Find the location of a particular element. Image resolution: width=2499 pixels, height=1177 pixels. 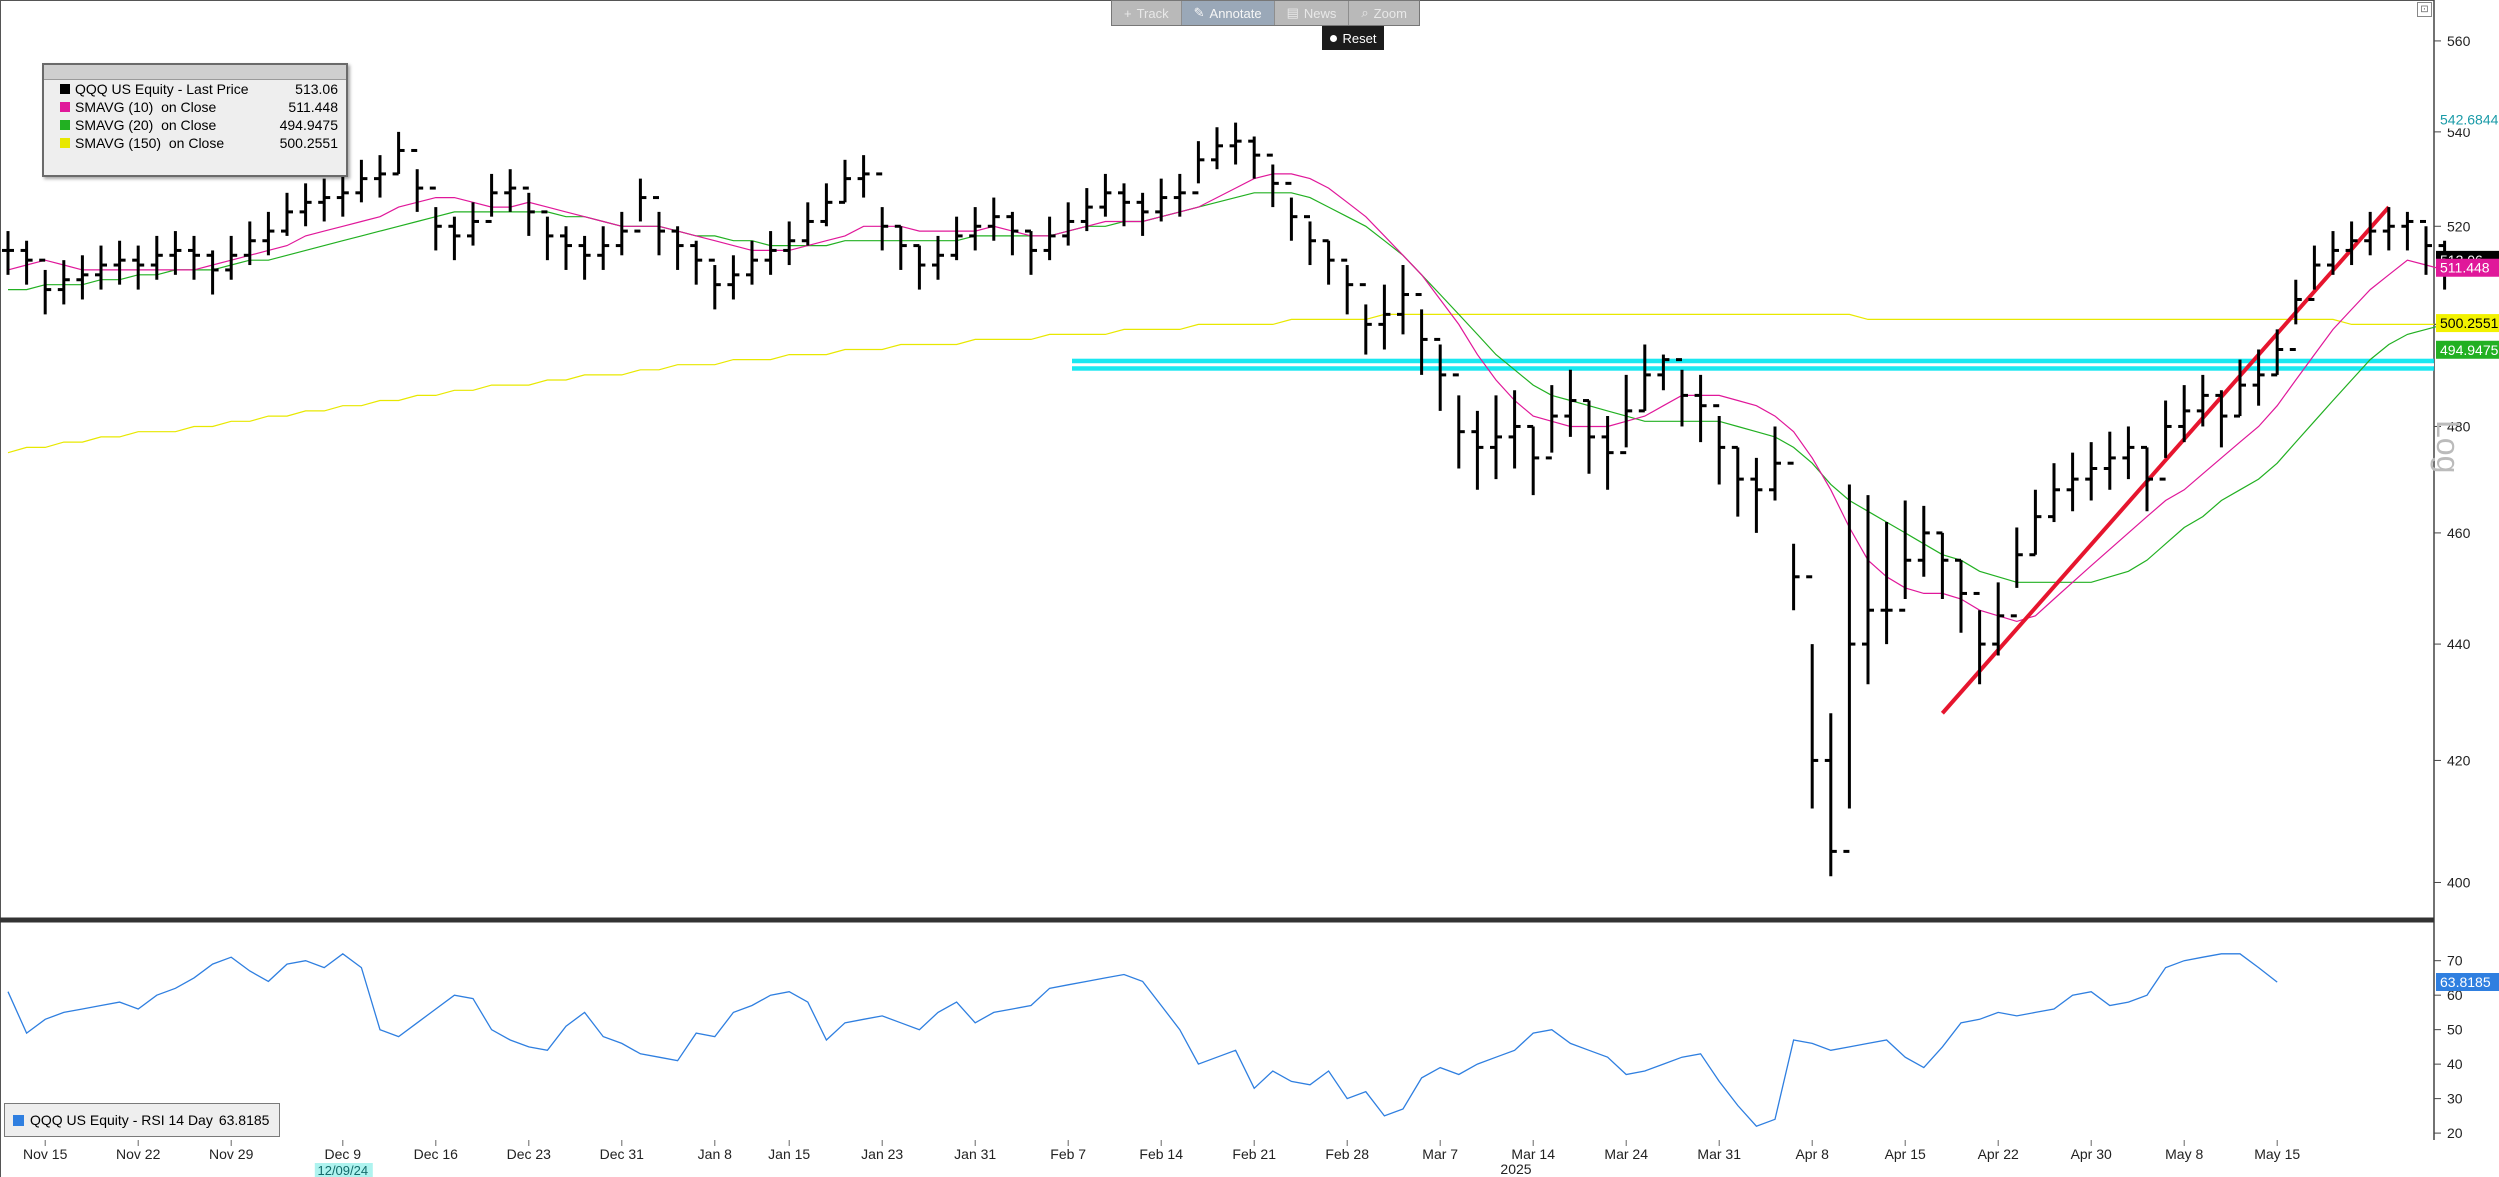

rsi-tick-label: 50 is located at coordinates (2455, 1030).